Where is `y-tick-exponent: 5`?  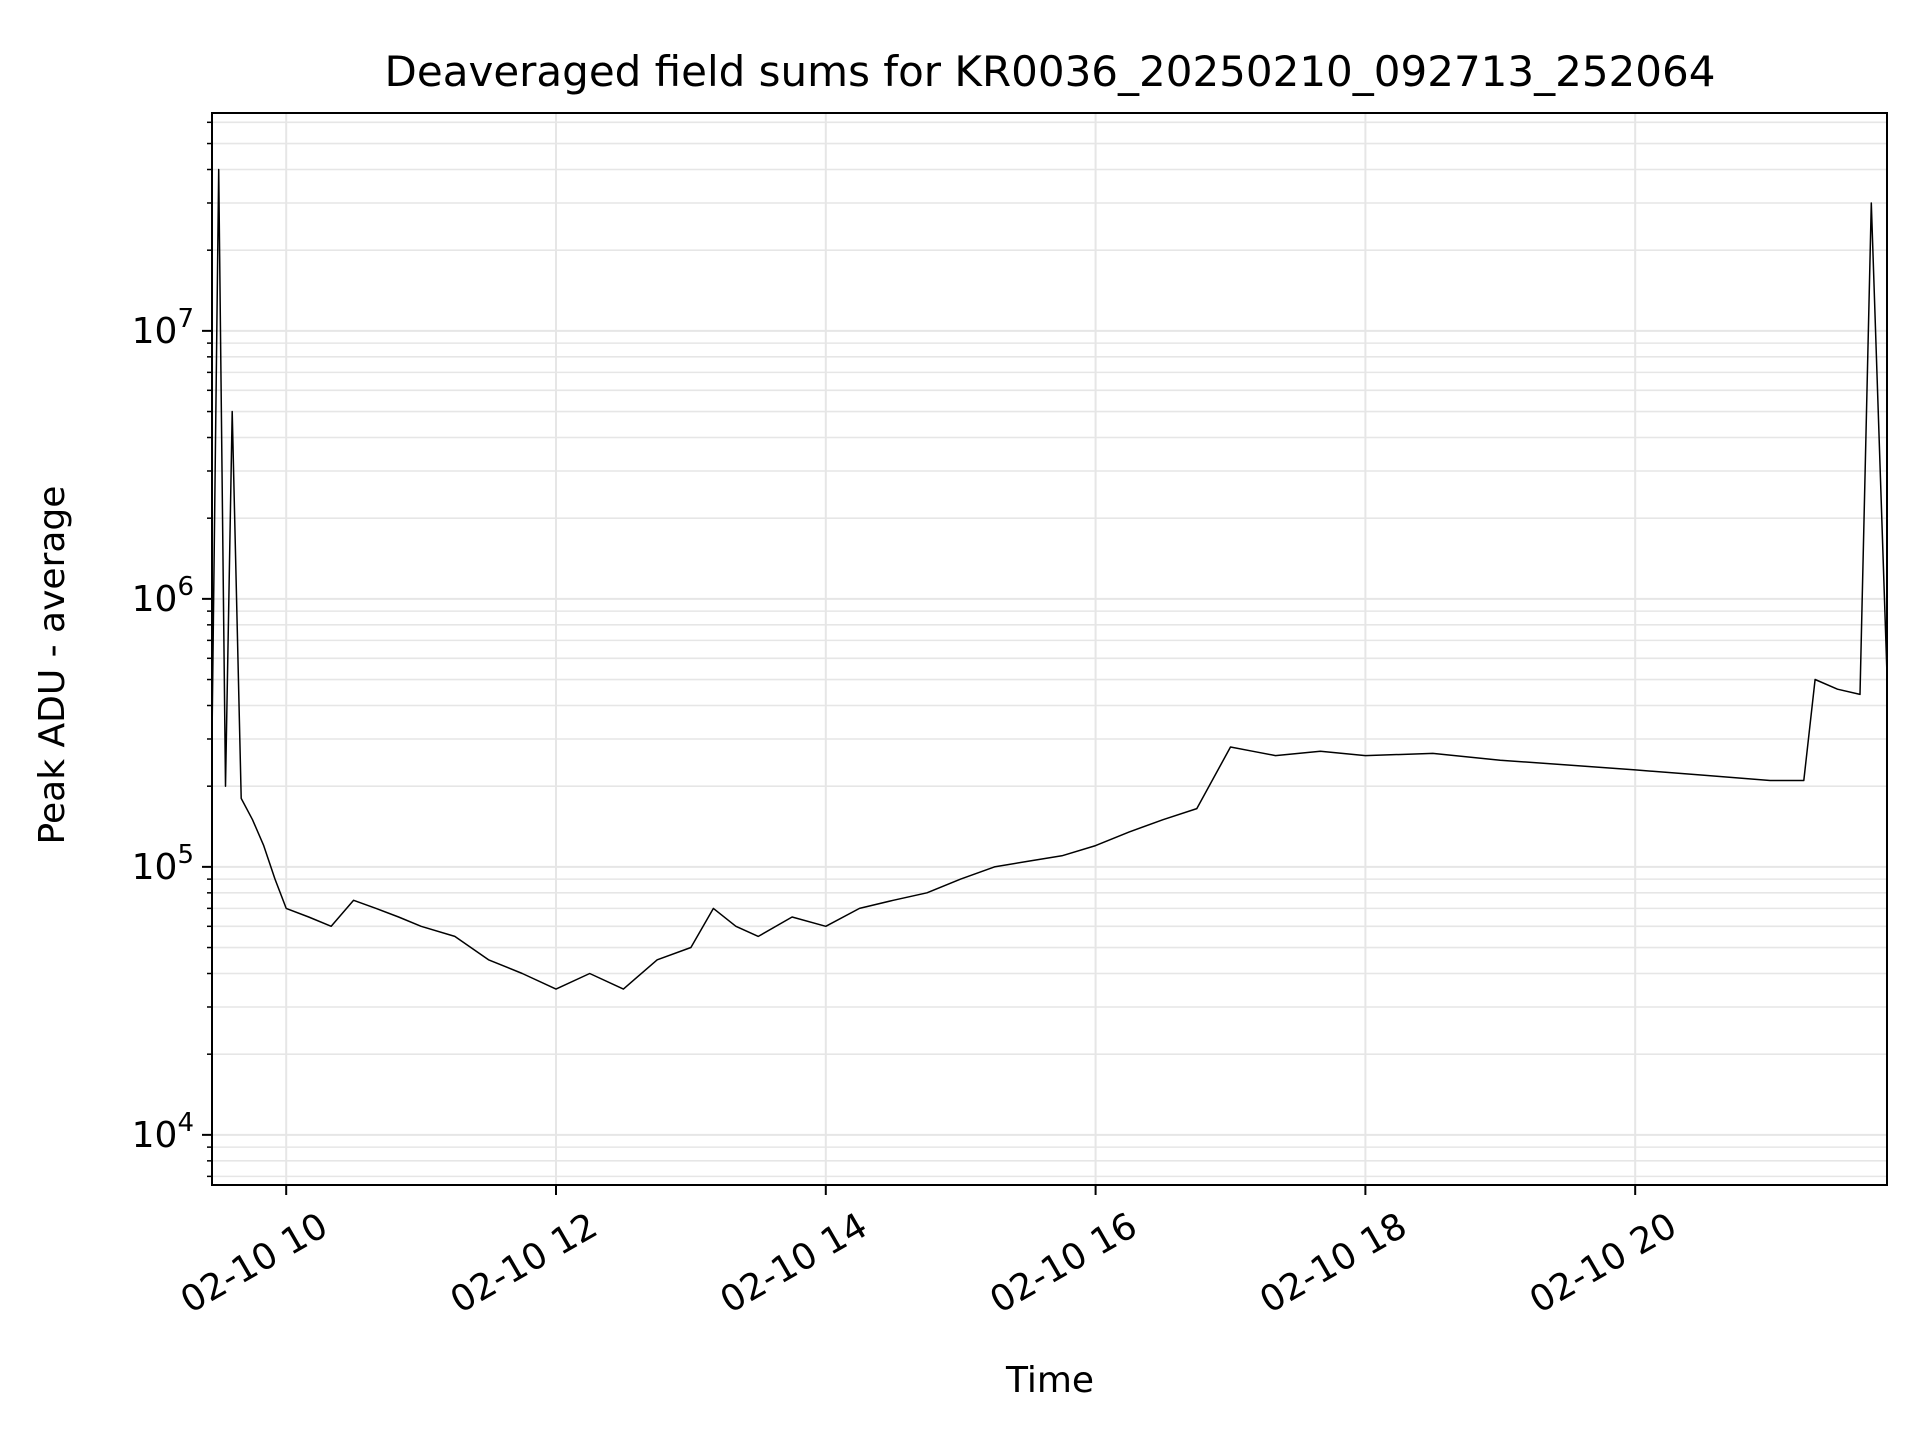
y-tick-exponent: 5 is located at coordinates (185, 855).